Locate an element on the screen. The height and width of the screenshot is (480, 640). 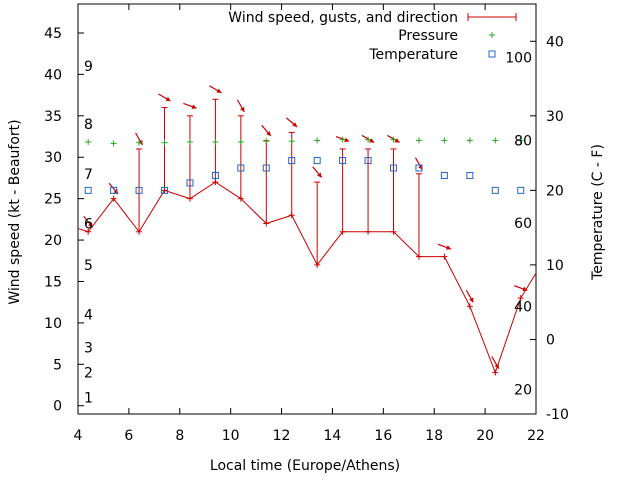
fahrenheit-tick-label: 60 is located at coordinates (523, 224).